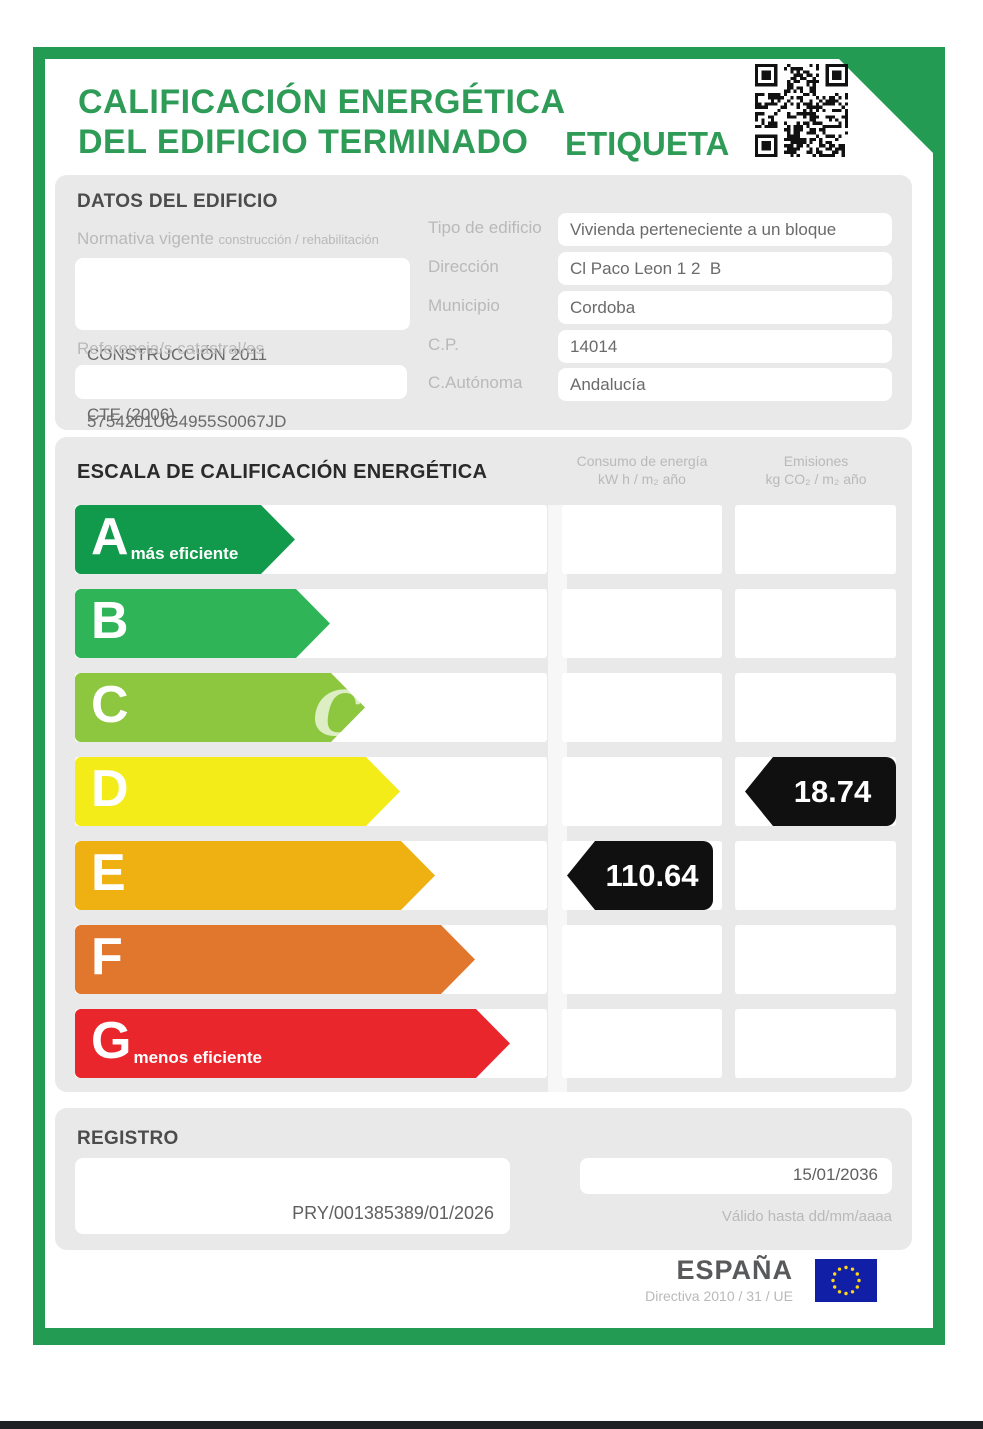  Describe the element at coordinates (719, 1296) in the screenshot. I see `directive-label: Directiva 2010 / 31 / UE` at that location.